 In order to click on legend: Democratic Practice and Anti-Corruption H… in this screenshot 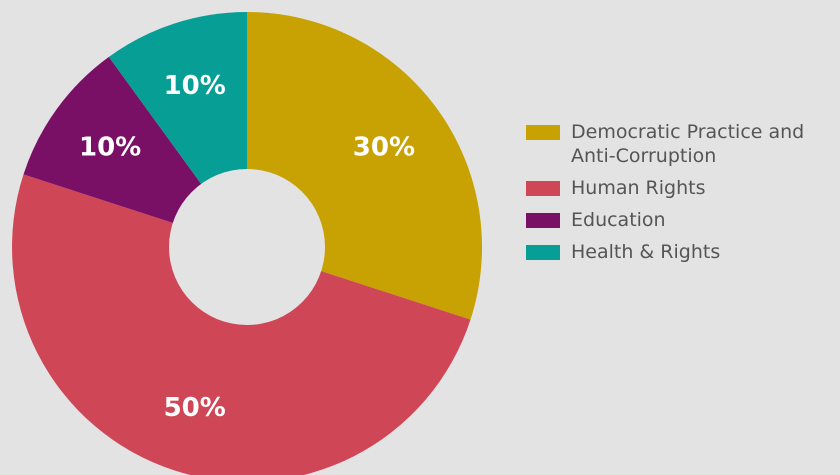, I will do `click(681, 196)`.